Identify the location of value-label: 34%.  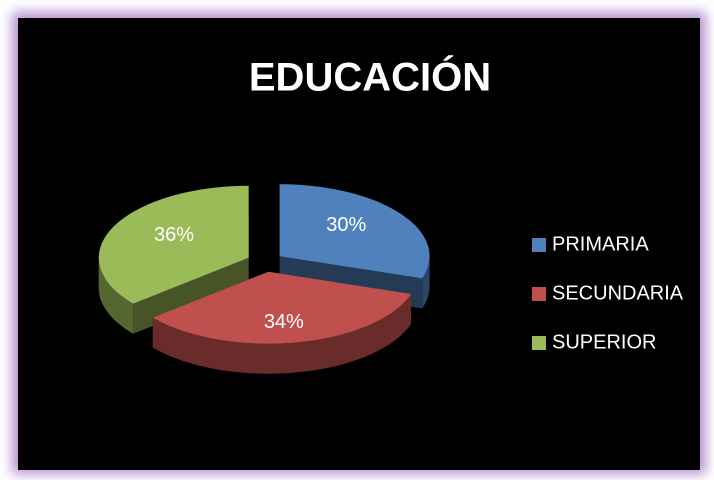
(284, 322).